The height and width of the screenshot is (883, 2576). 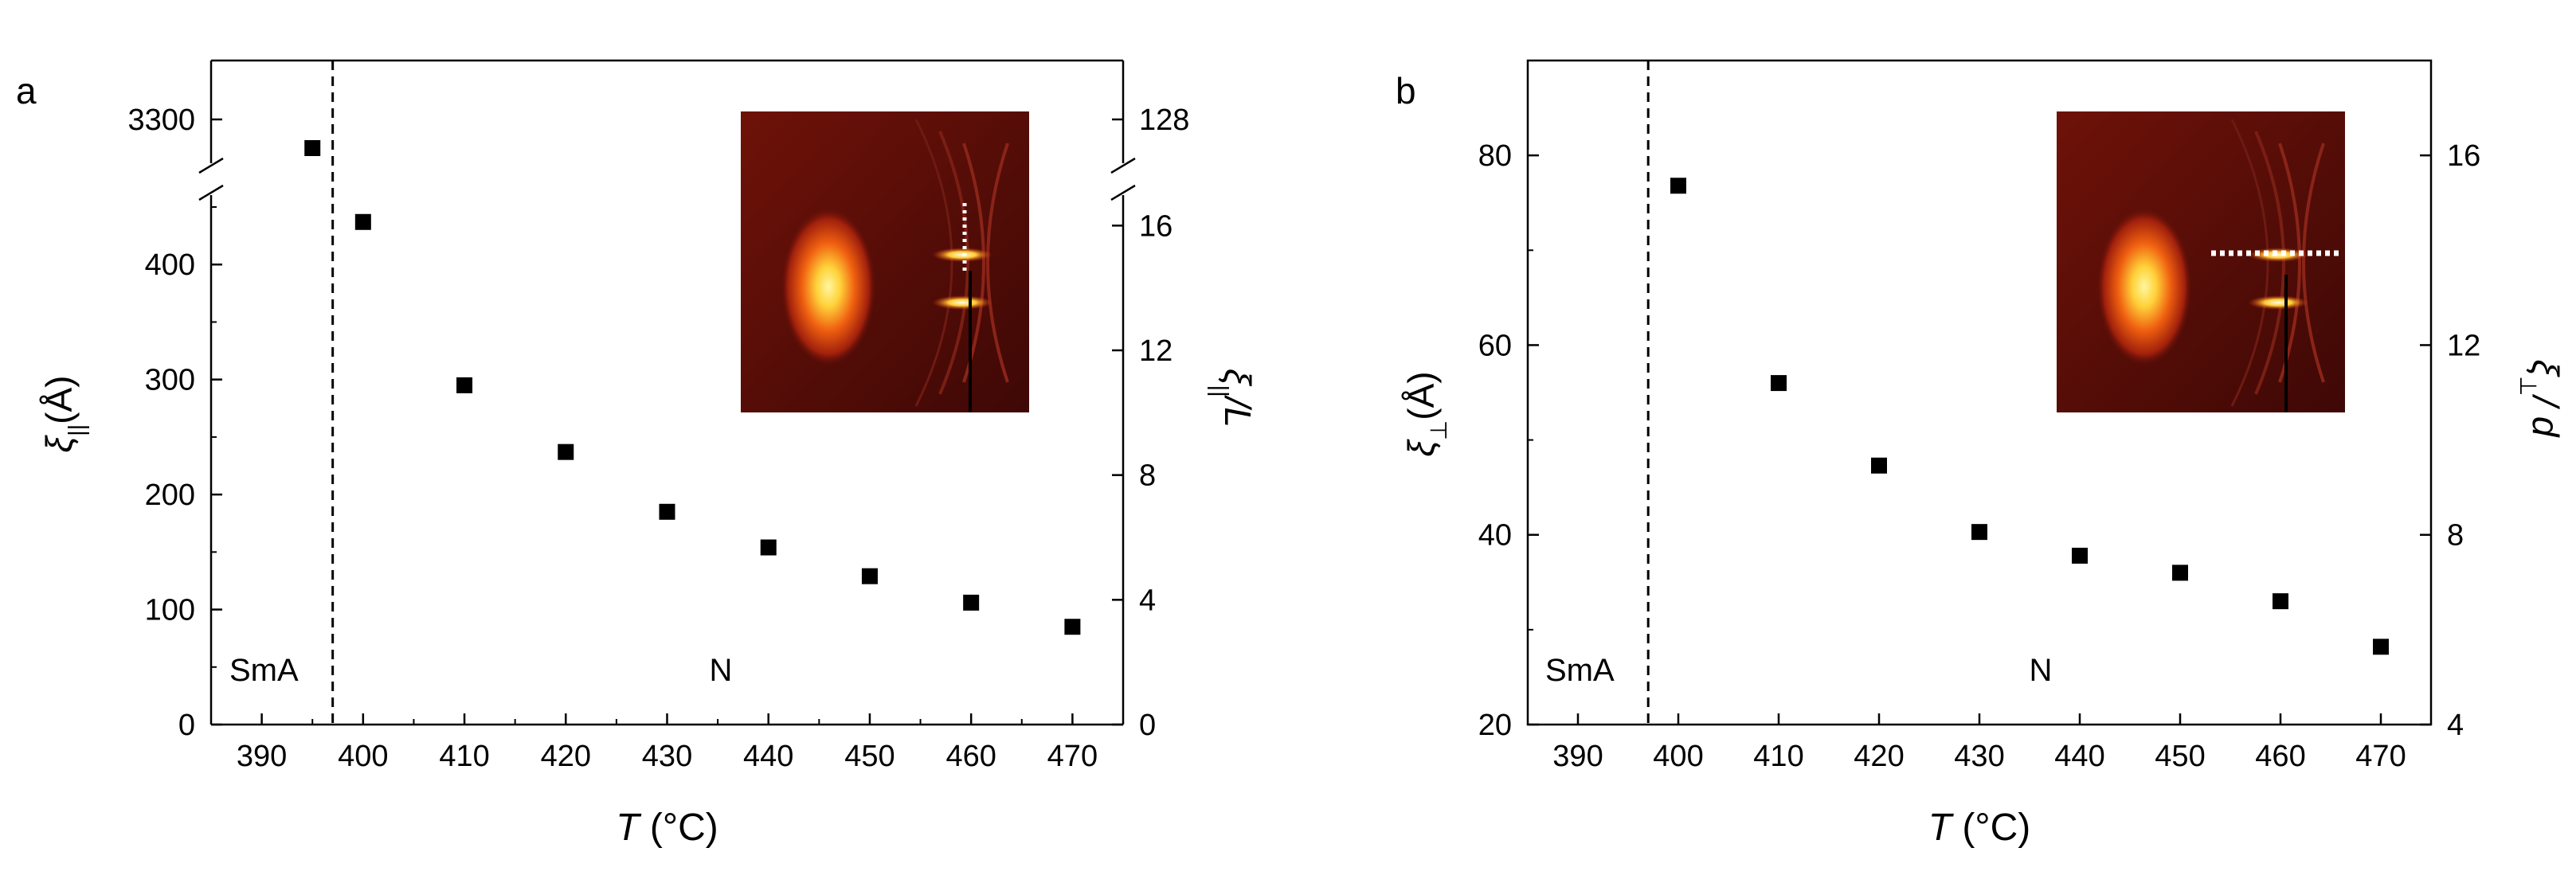 What do you see at coordinates (1495, 156) in the screenshot?
I see `y-tick-label: 80` at bounding box center [1495, 156].